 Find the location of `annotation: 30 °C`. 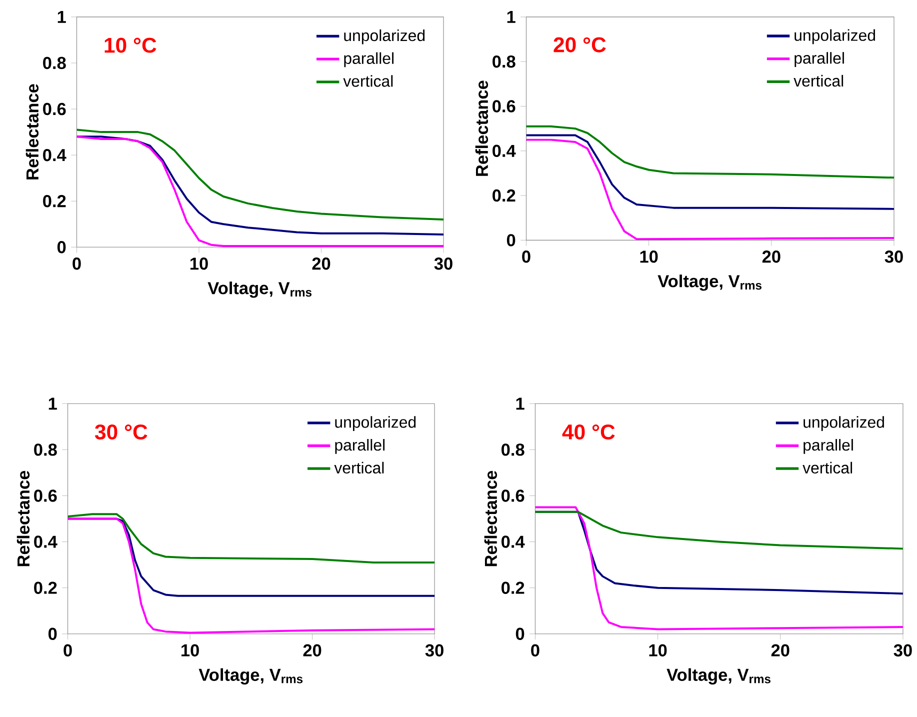

annotation: 30 °C is located at coordinates (121, 432).